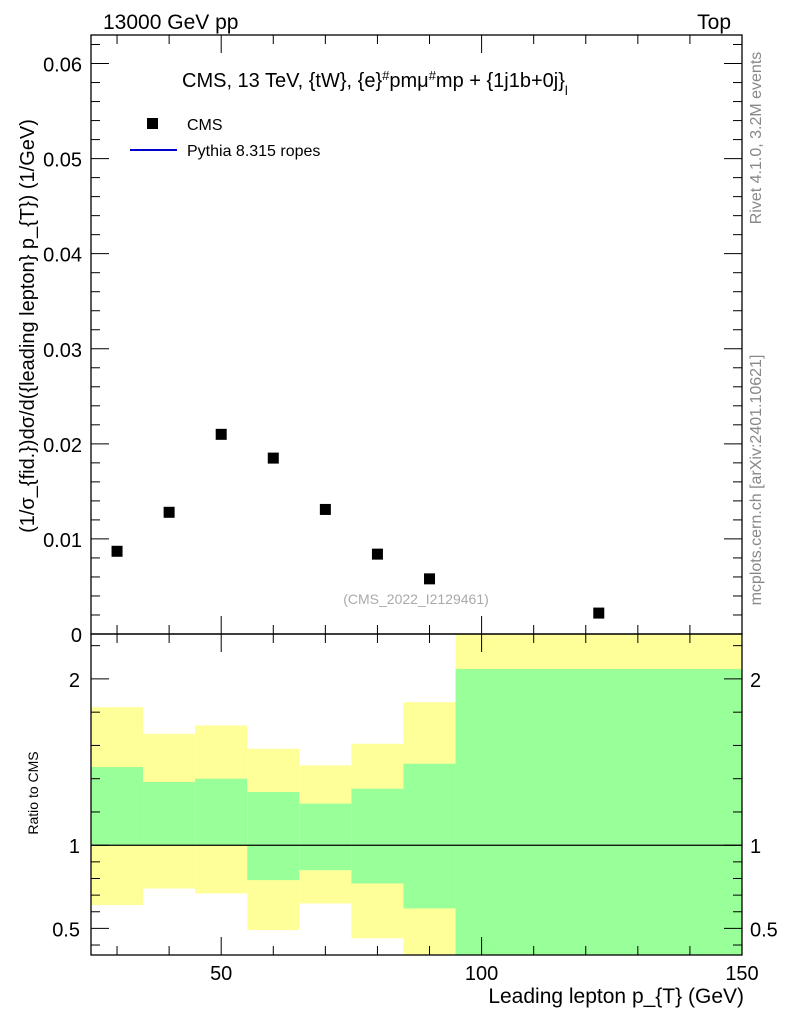  Describe the element at coordinates (755, 681) in the screenshot. I see `ratio-y-tick-label-right: 2` at that location.